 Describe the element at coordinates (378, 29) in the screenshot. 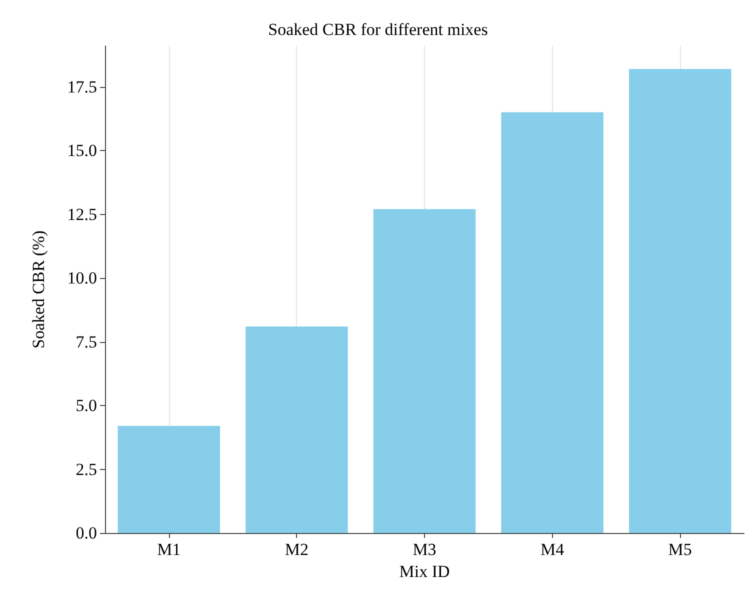

I see `chart-title: Soaked CBR for different mixes` at that location.